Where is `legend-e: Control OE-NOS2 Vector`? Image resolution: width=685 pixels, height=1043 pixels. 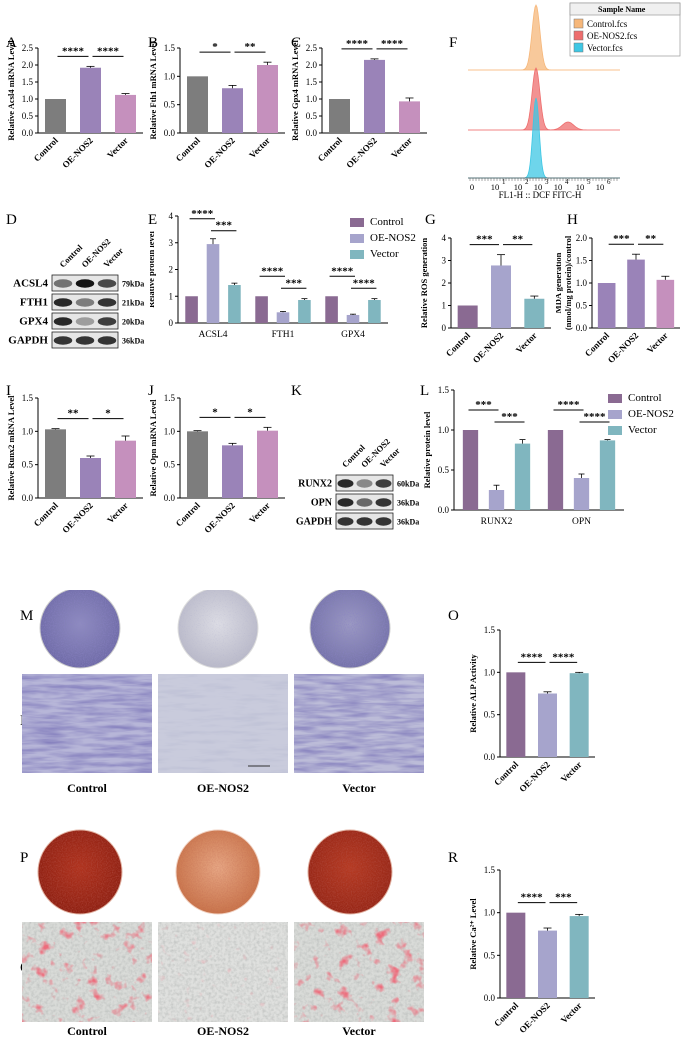 legend-e: Control OE-NOS2 Vector is located at coordinates (383, 238).